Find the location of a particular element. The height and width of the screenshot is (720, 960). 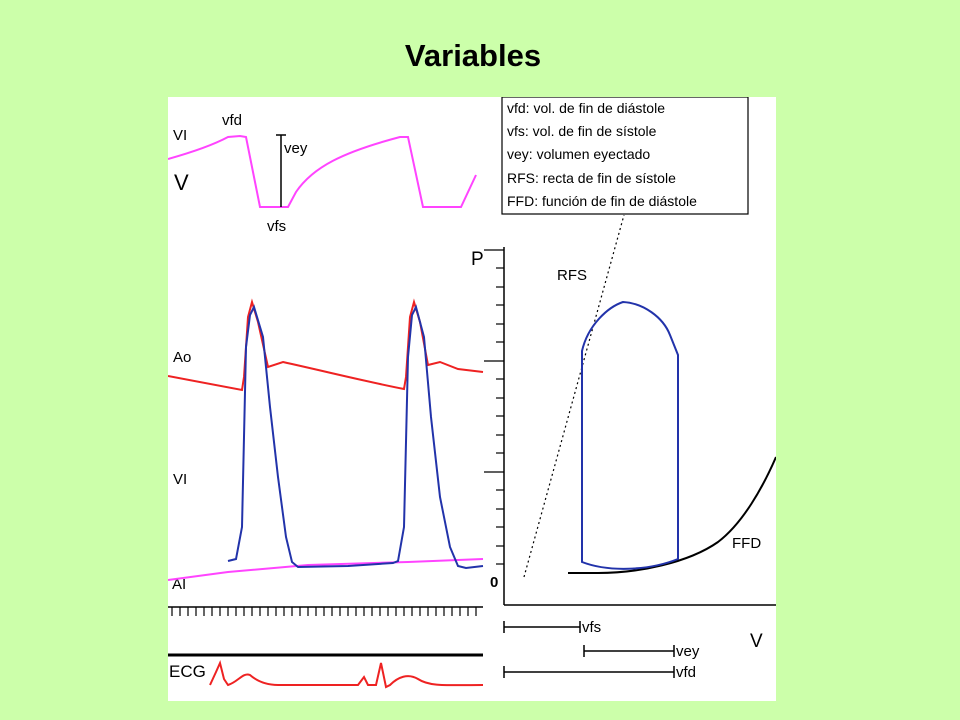

legend-item-rfs: RFS: recta de fin de sístole is located at coordinates (591, 178).